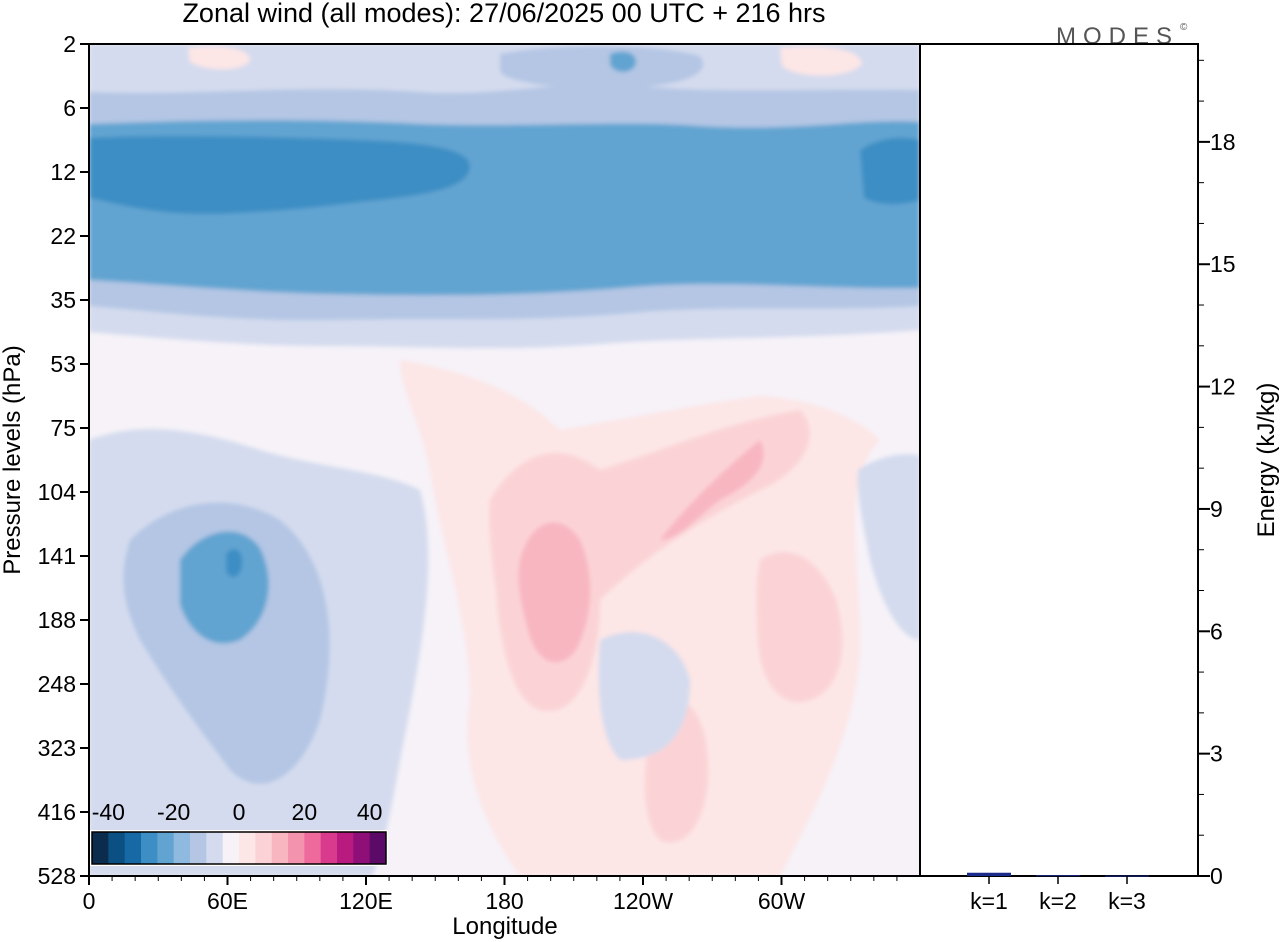  What do you see at coordinates (1216, 509) in the screenshot?
I see `energy-tick-label: 9` at bounding box center [1216, 509].